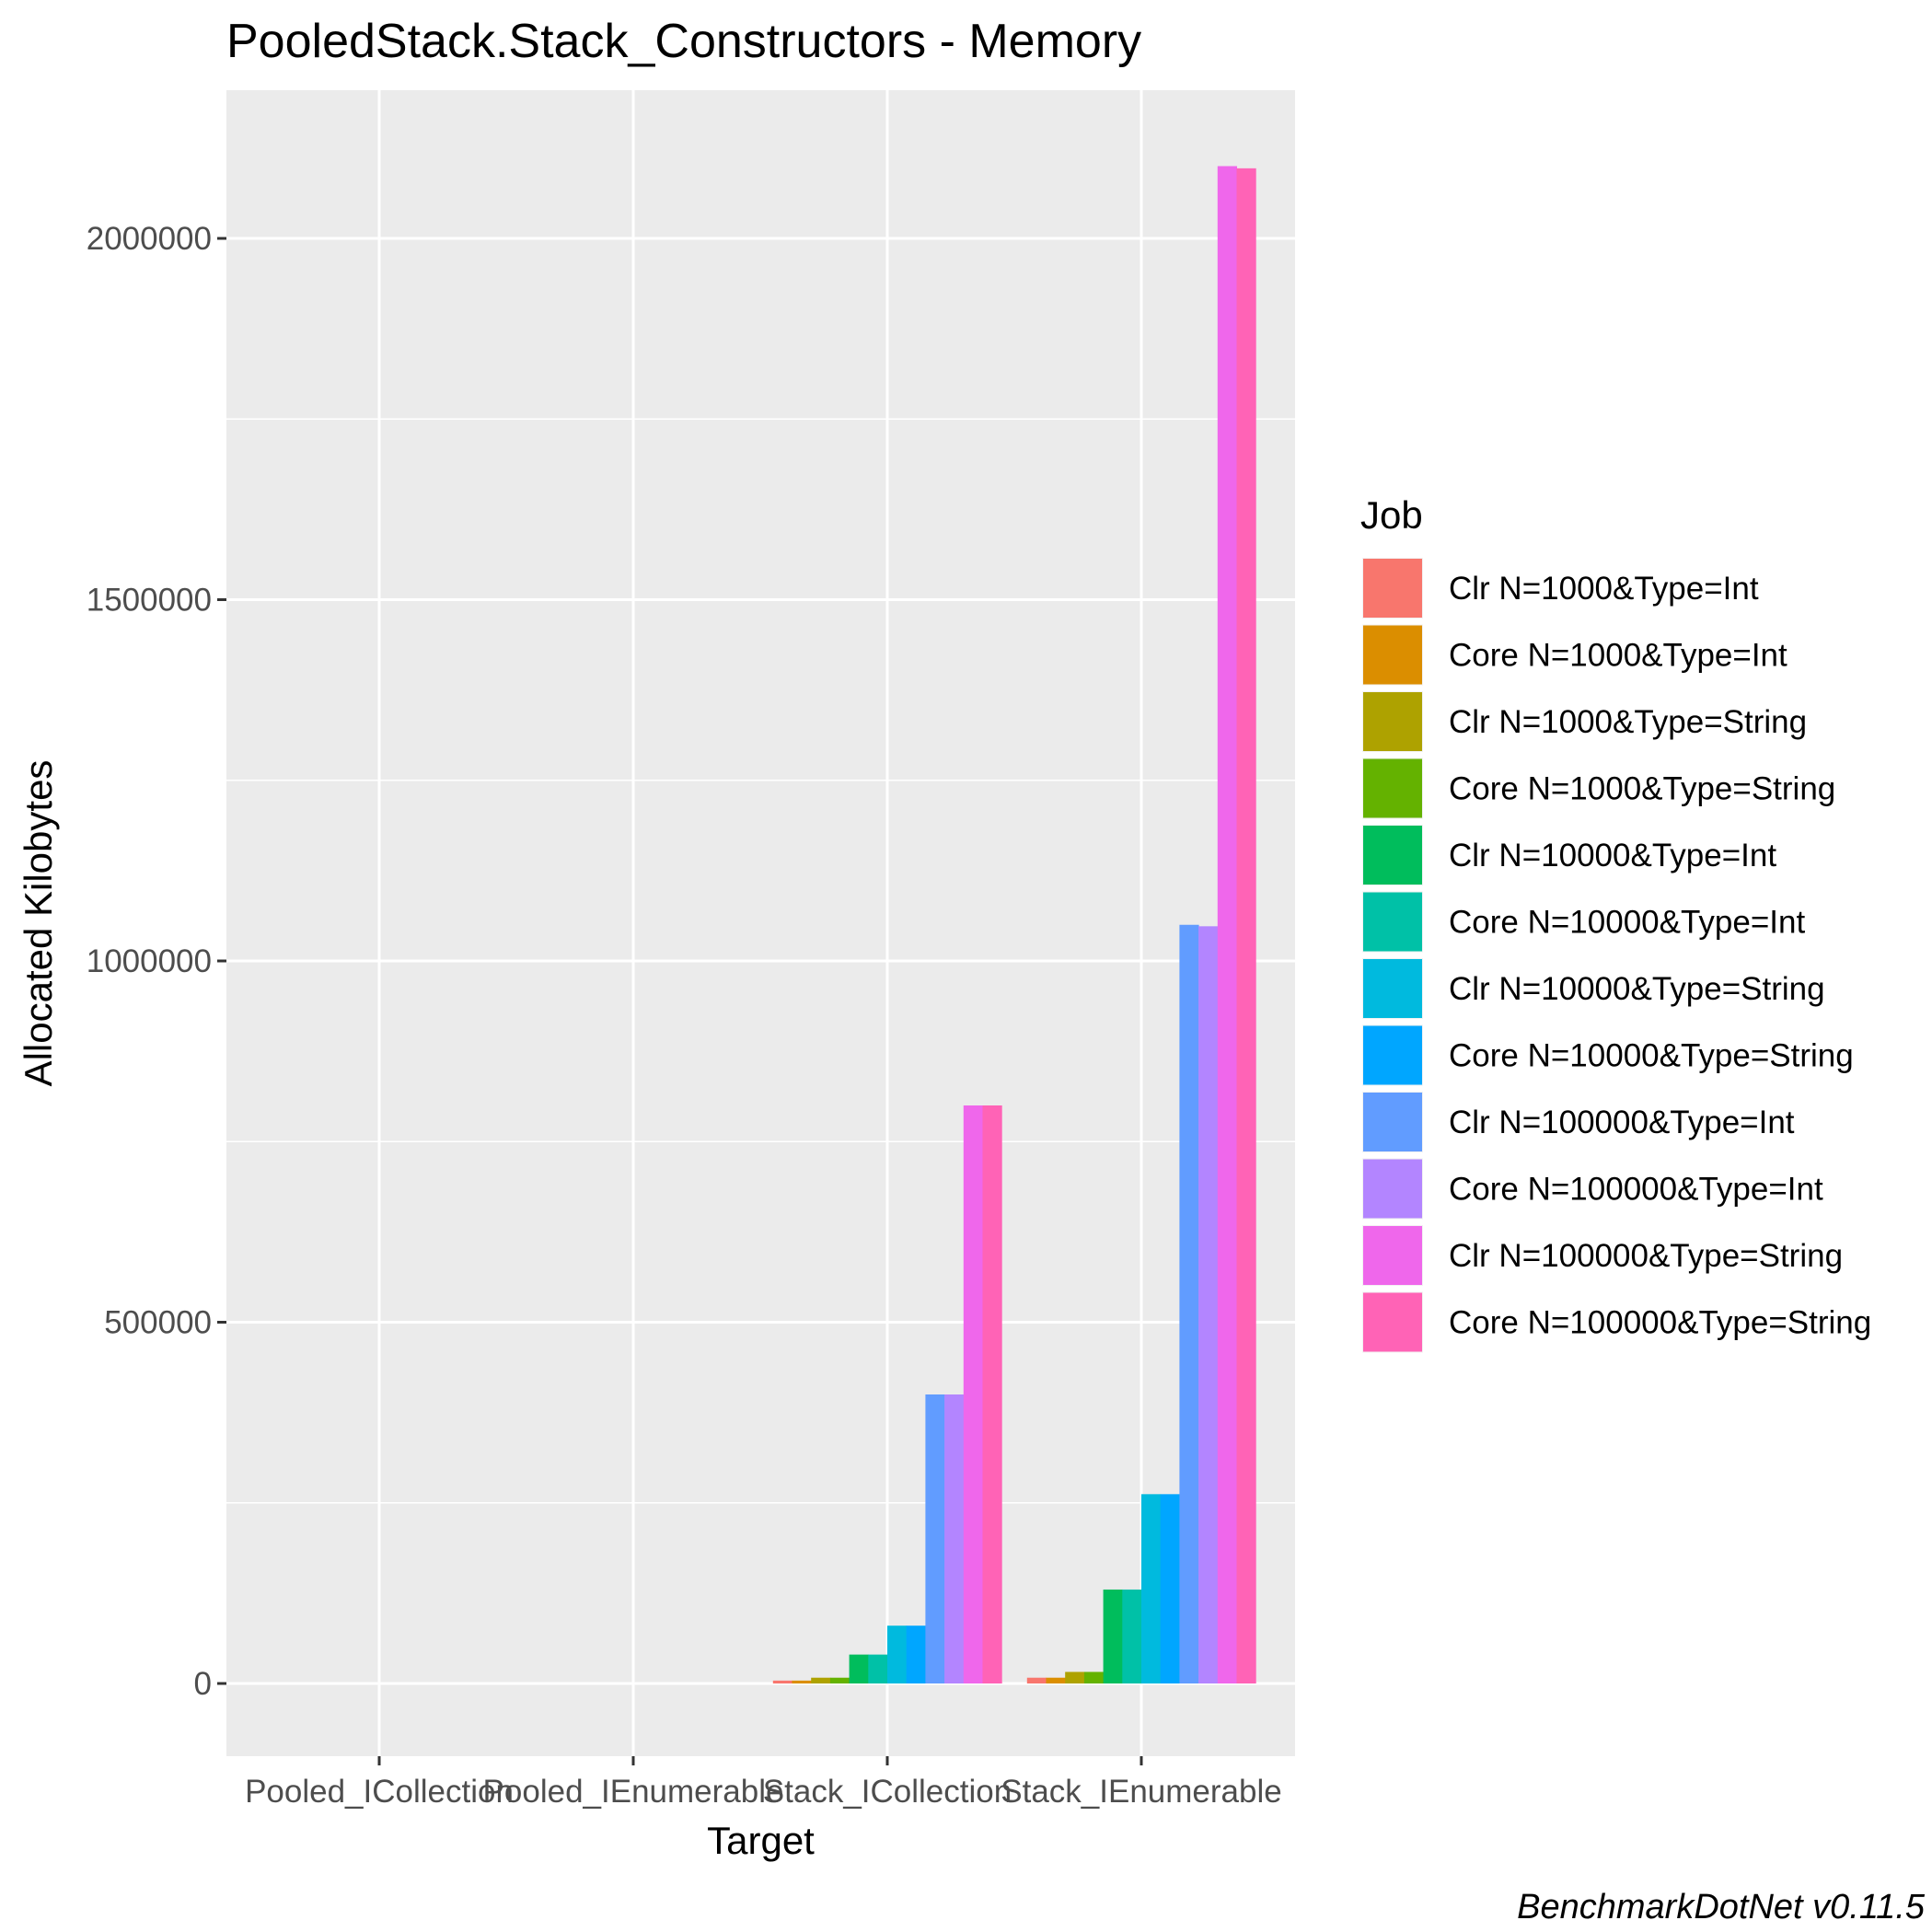 This screenshot has height=1932, width=1932. What do you see at coordinates (1627, 923) in the screenshot?
I see `legend-label: Core N=10000&Type=Int` at bounding box center [1627, 923].